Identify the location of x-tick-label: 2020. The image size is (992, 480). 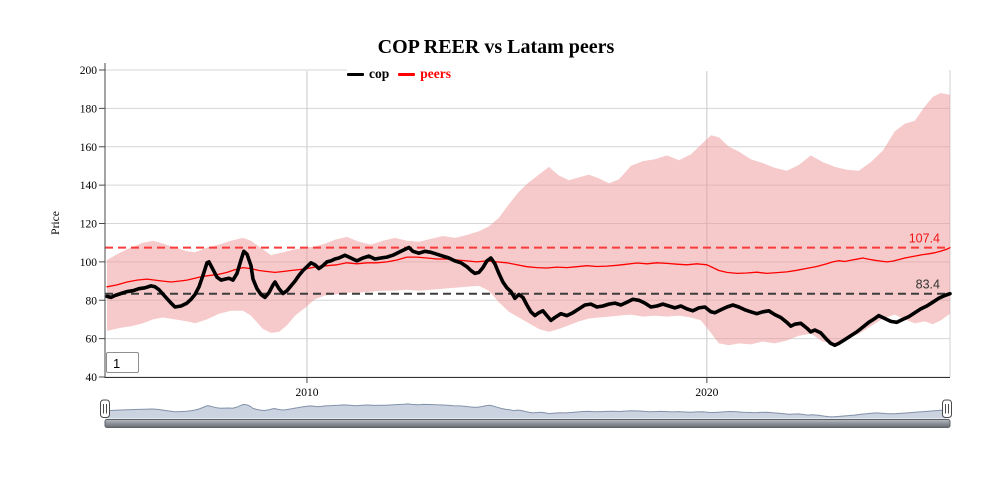
(706, 393).